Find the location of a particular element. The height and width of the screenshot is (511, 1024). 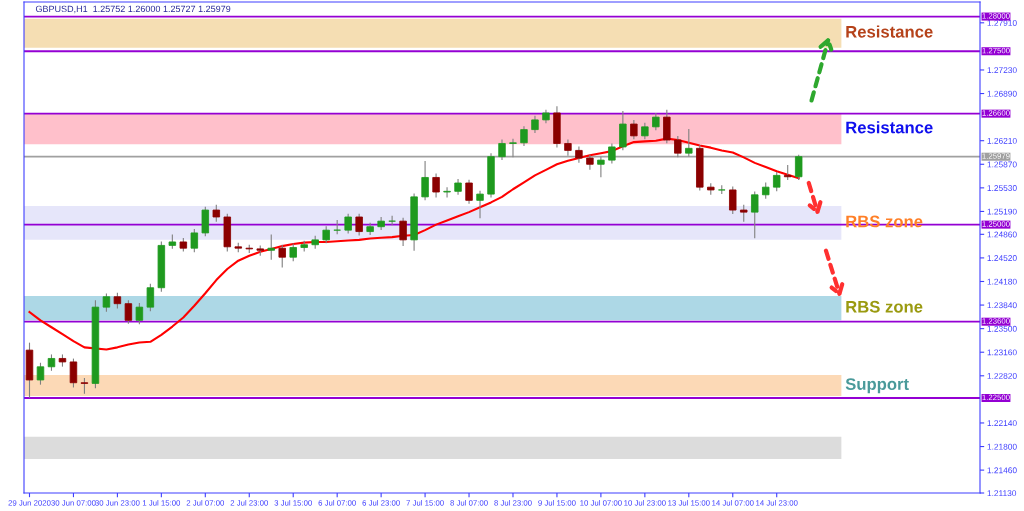

y-tick-label: 1.25190 is located at coordinates (1002, 211).